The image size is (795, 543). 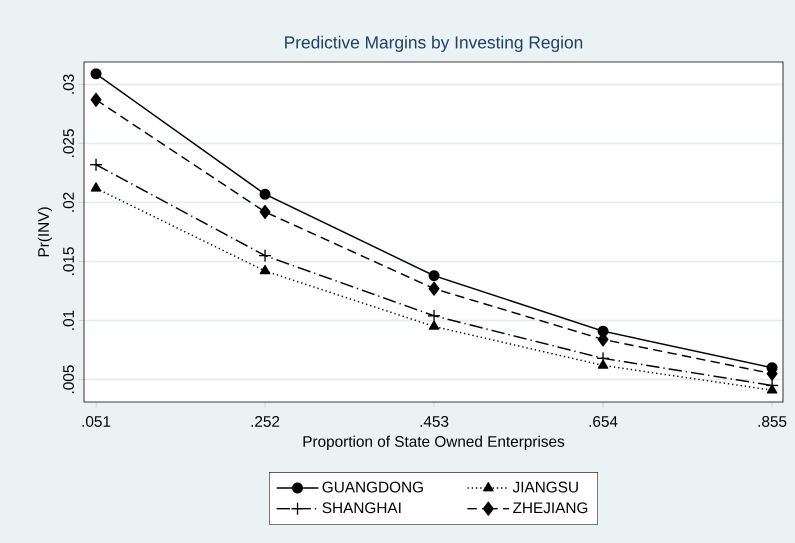 What do you see at coordinates (434, 443) in the screenshot?
I see `x-axis-title: Proportion of State Owned Enterprises` at bounding box center [434, 443].